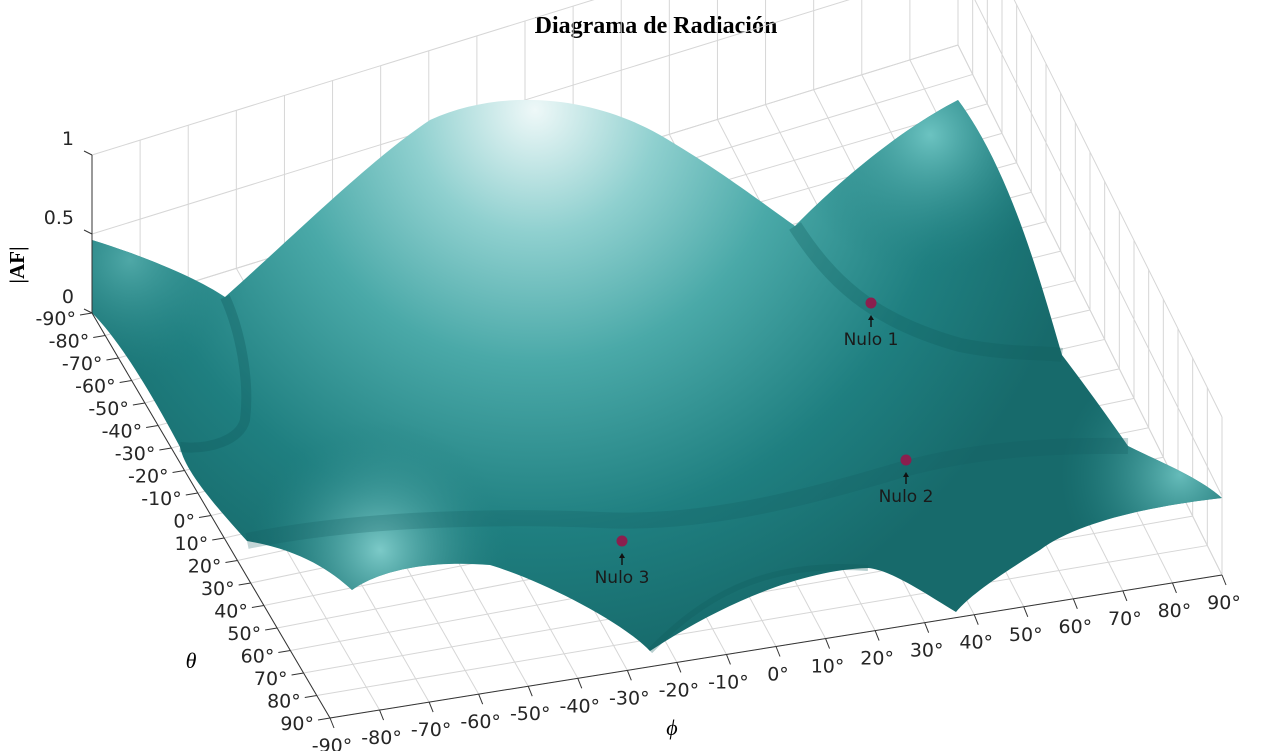 This screenshot has height=751, width=1280. I want to click on theta-tick-label: 90°, so click(297, 724).